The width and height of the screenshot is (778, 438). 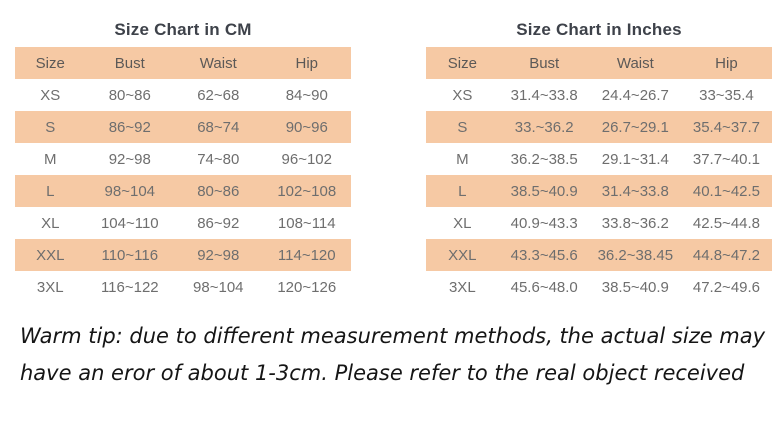 I want to click on size-chart-cm-title: Size Chart in CM, so click(x=183, y=29).